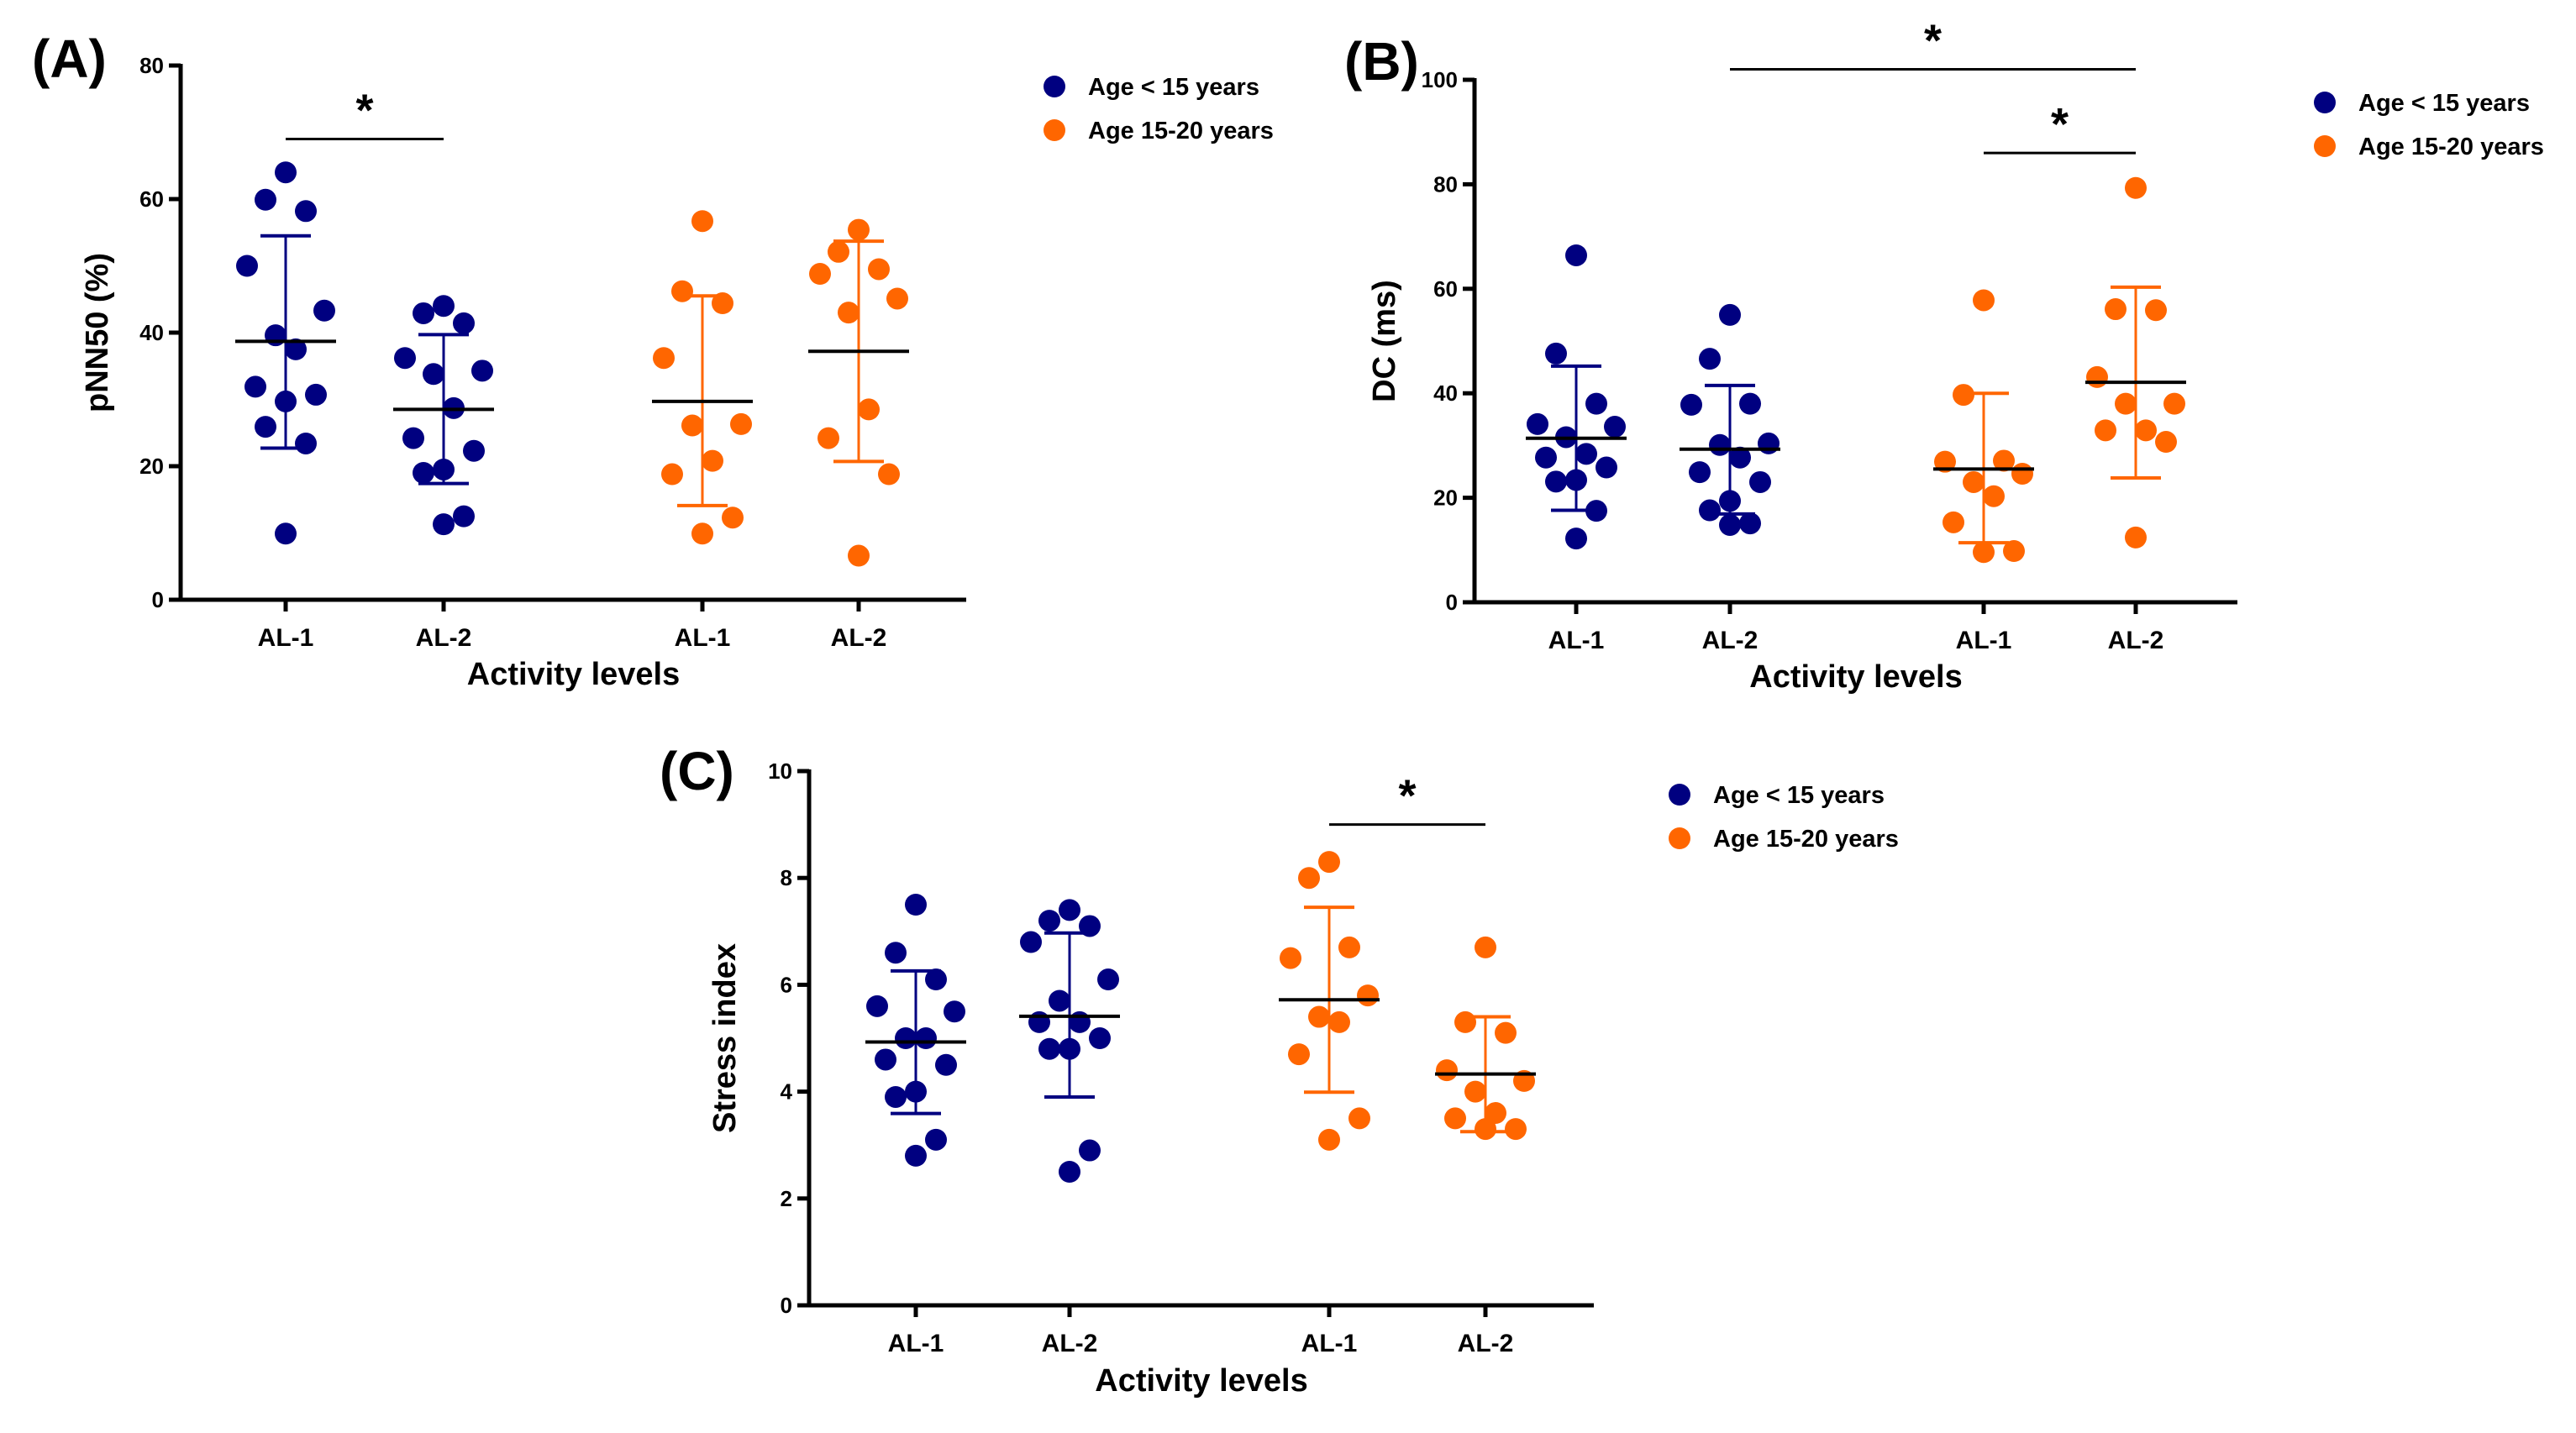  I want to click on panel-label: (C), so click(697, 771).